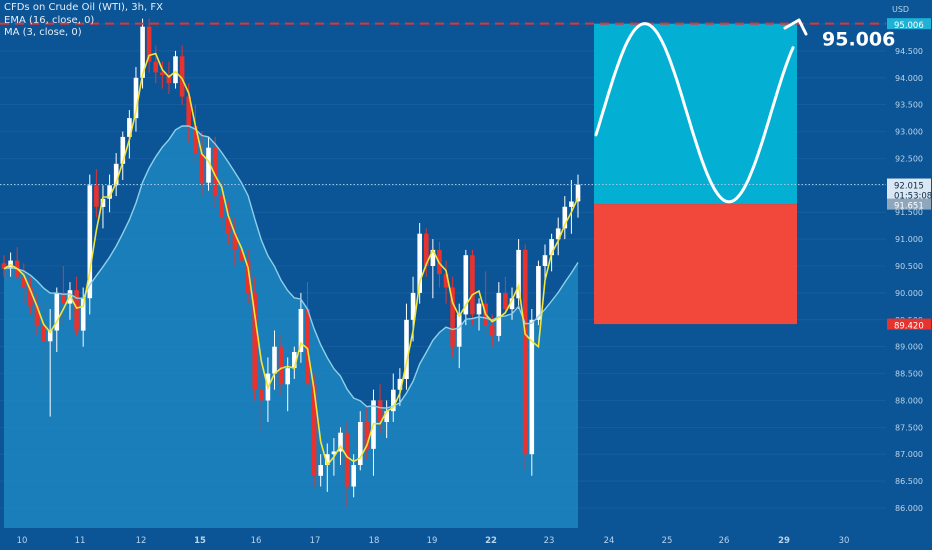 This screenshot has width=932, height=550. I want to click on x-tick-label: 15, so click(200, 541).